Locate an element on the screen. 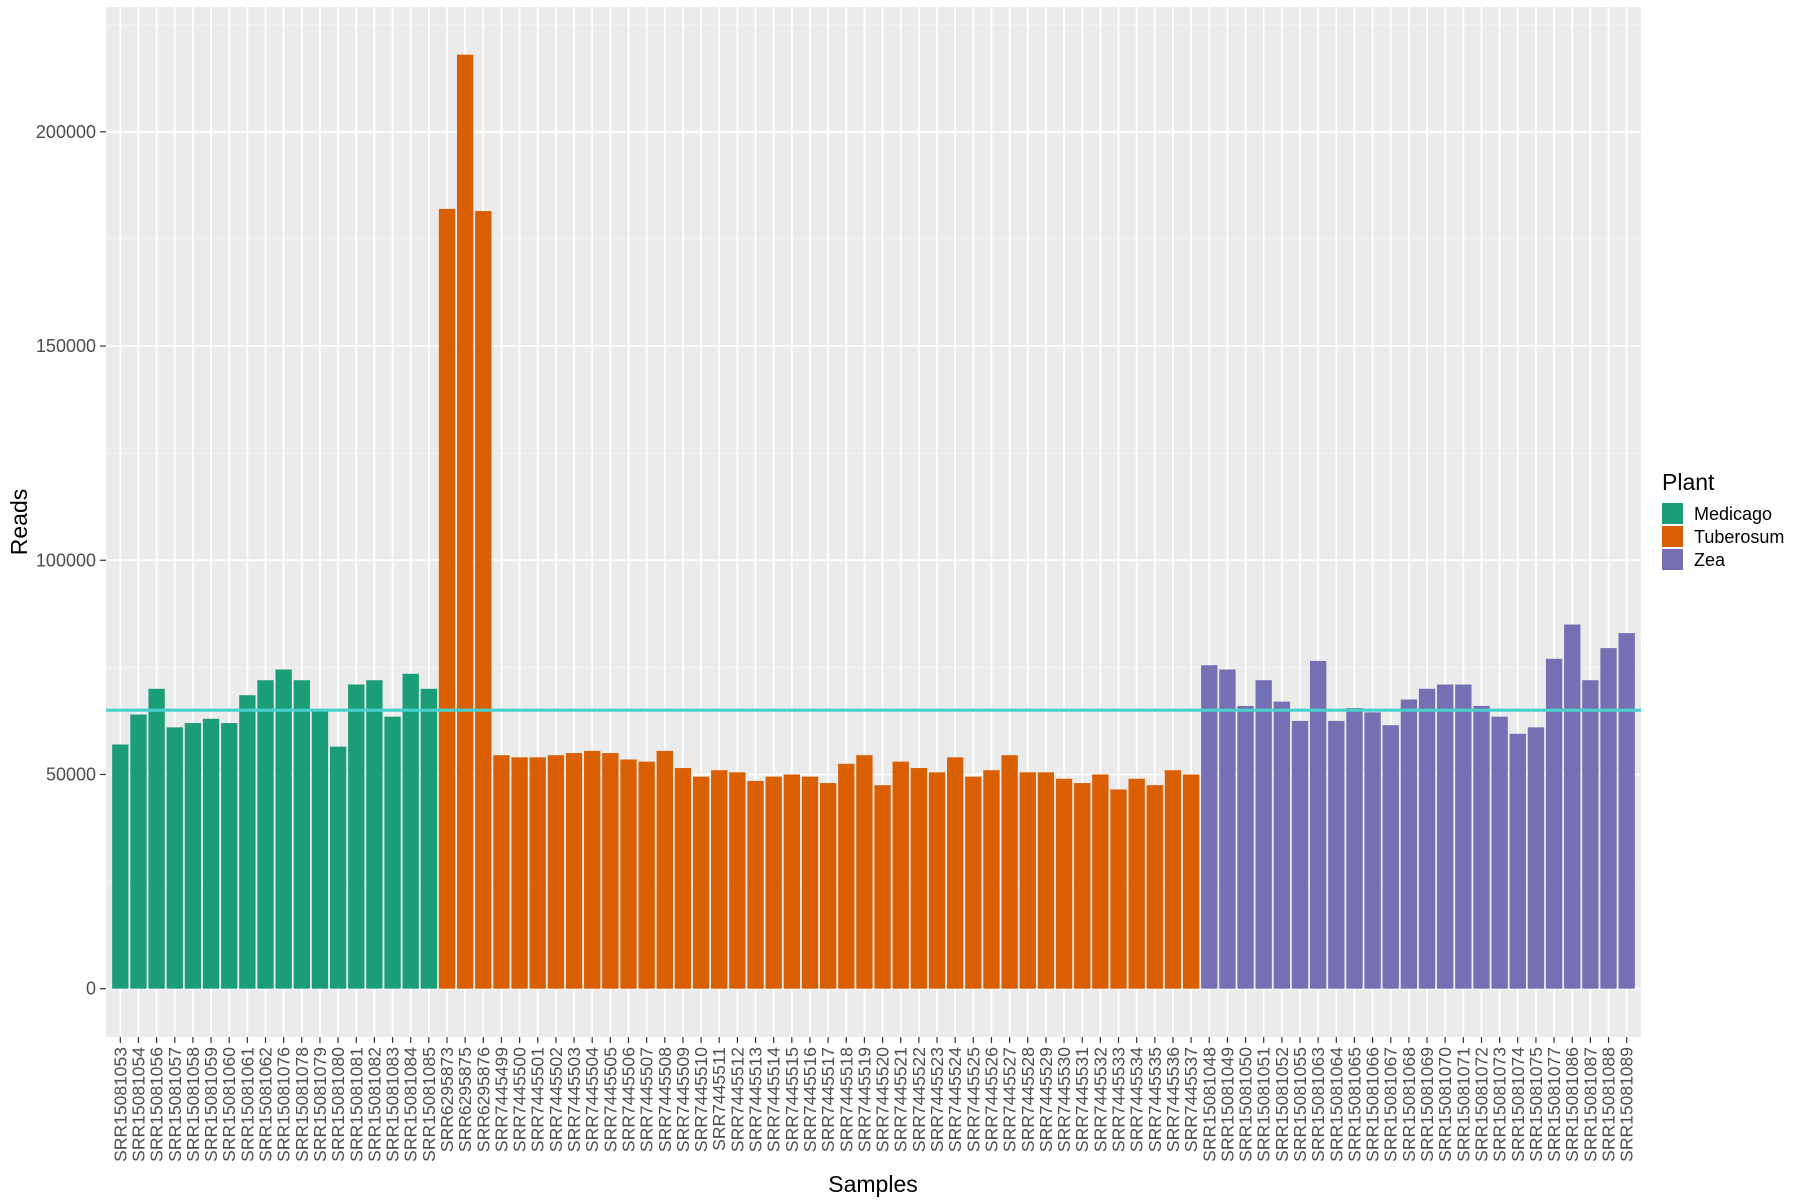 Image resolution: width=1800 pixels, height=1200 pixels. x-tick-label: SRR7445526 is located at coordinates (991, 1099).